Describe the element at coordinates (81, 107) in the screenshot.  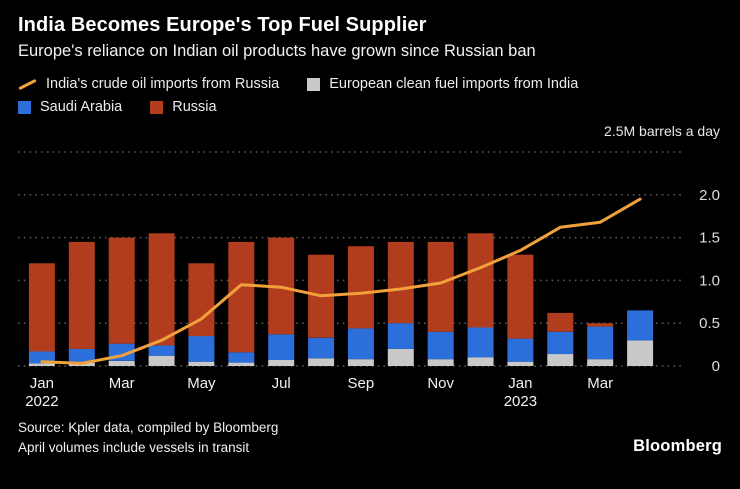
I see `legend-label: Saudi Arabia` at that location.